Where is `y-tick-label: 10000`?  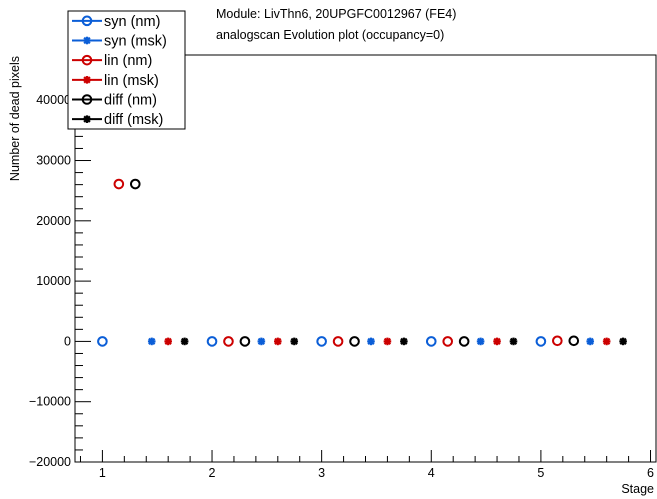 y-tick-label: 10000 is located at coordinates (53, 281).